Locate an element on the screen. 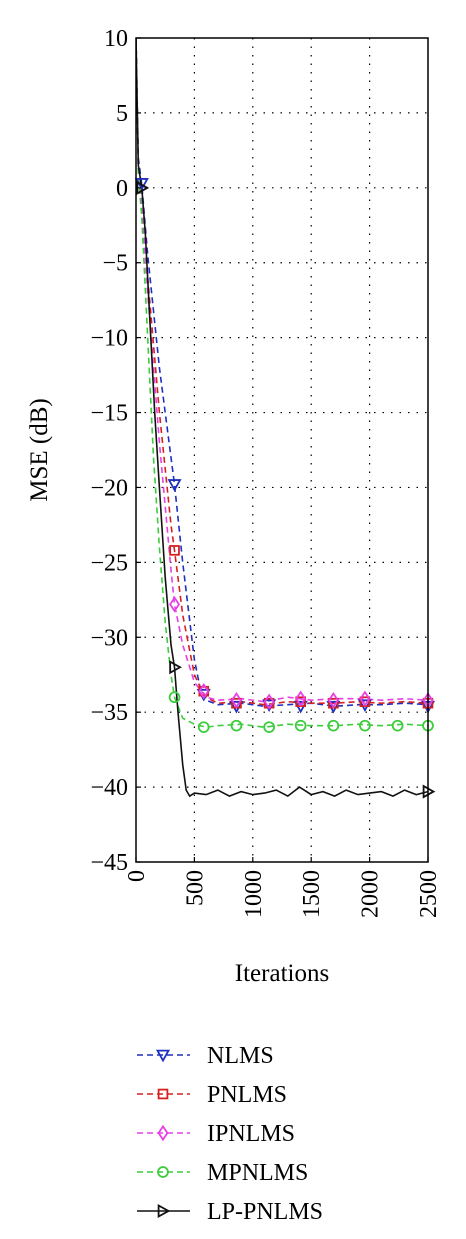 This screenshot has width=466, height=1239. x-tick-label: 0 is located at coordinates (137, 876).